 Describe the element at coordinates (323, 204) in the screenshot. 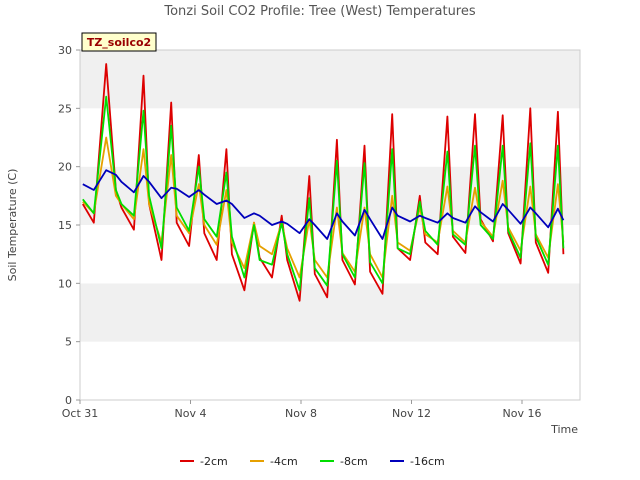

I see `series-line-16cm` at that location.